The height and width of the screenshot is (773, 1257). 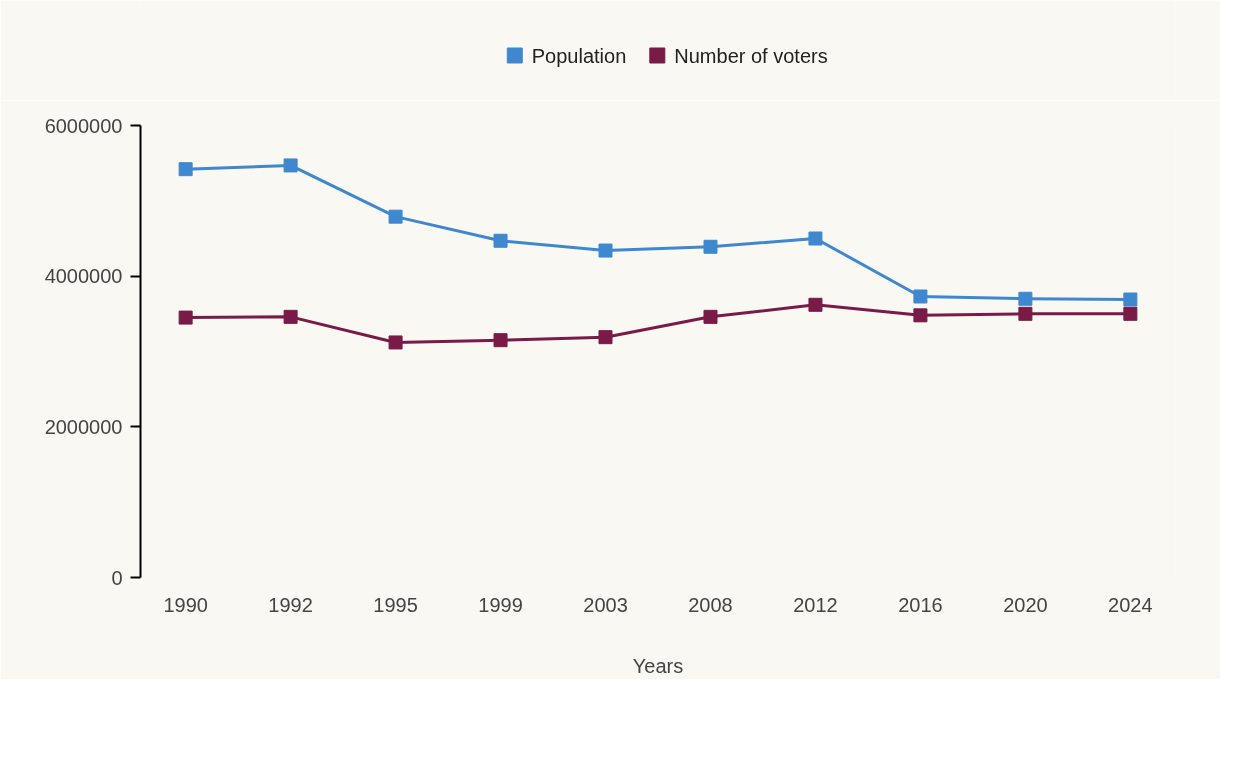 What do you see at coordinates (83, 125) in the screenshot?
I see `y-tick-label: 6000000` at bounding box center [83, 125].